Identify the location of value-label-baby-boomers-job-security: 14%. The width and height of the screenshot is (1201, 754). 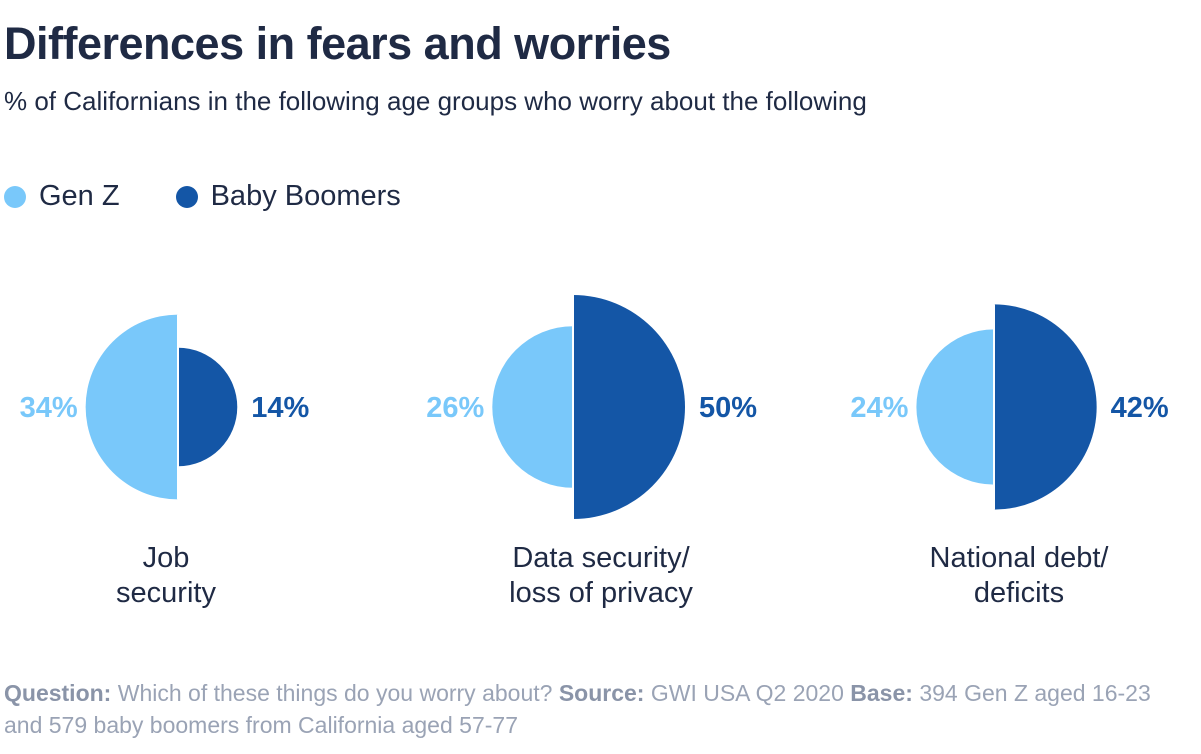
(280, 408).